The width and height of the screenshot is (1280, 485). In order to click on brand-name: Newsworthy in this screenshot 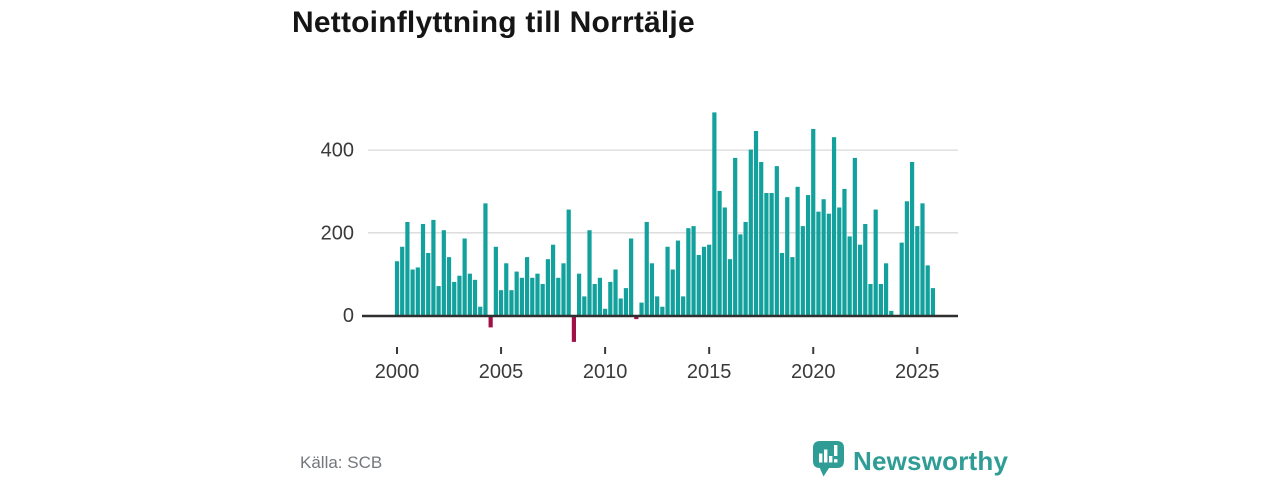, I will do `click(931, 461)`.